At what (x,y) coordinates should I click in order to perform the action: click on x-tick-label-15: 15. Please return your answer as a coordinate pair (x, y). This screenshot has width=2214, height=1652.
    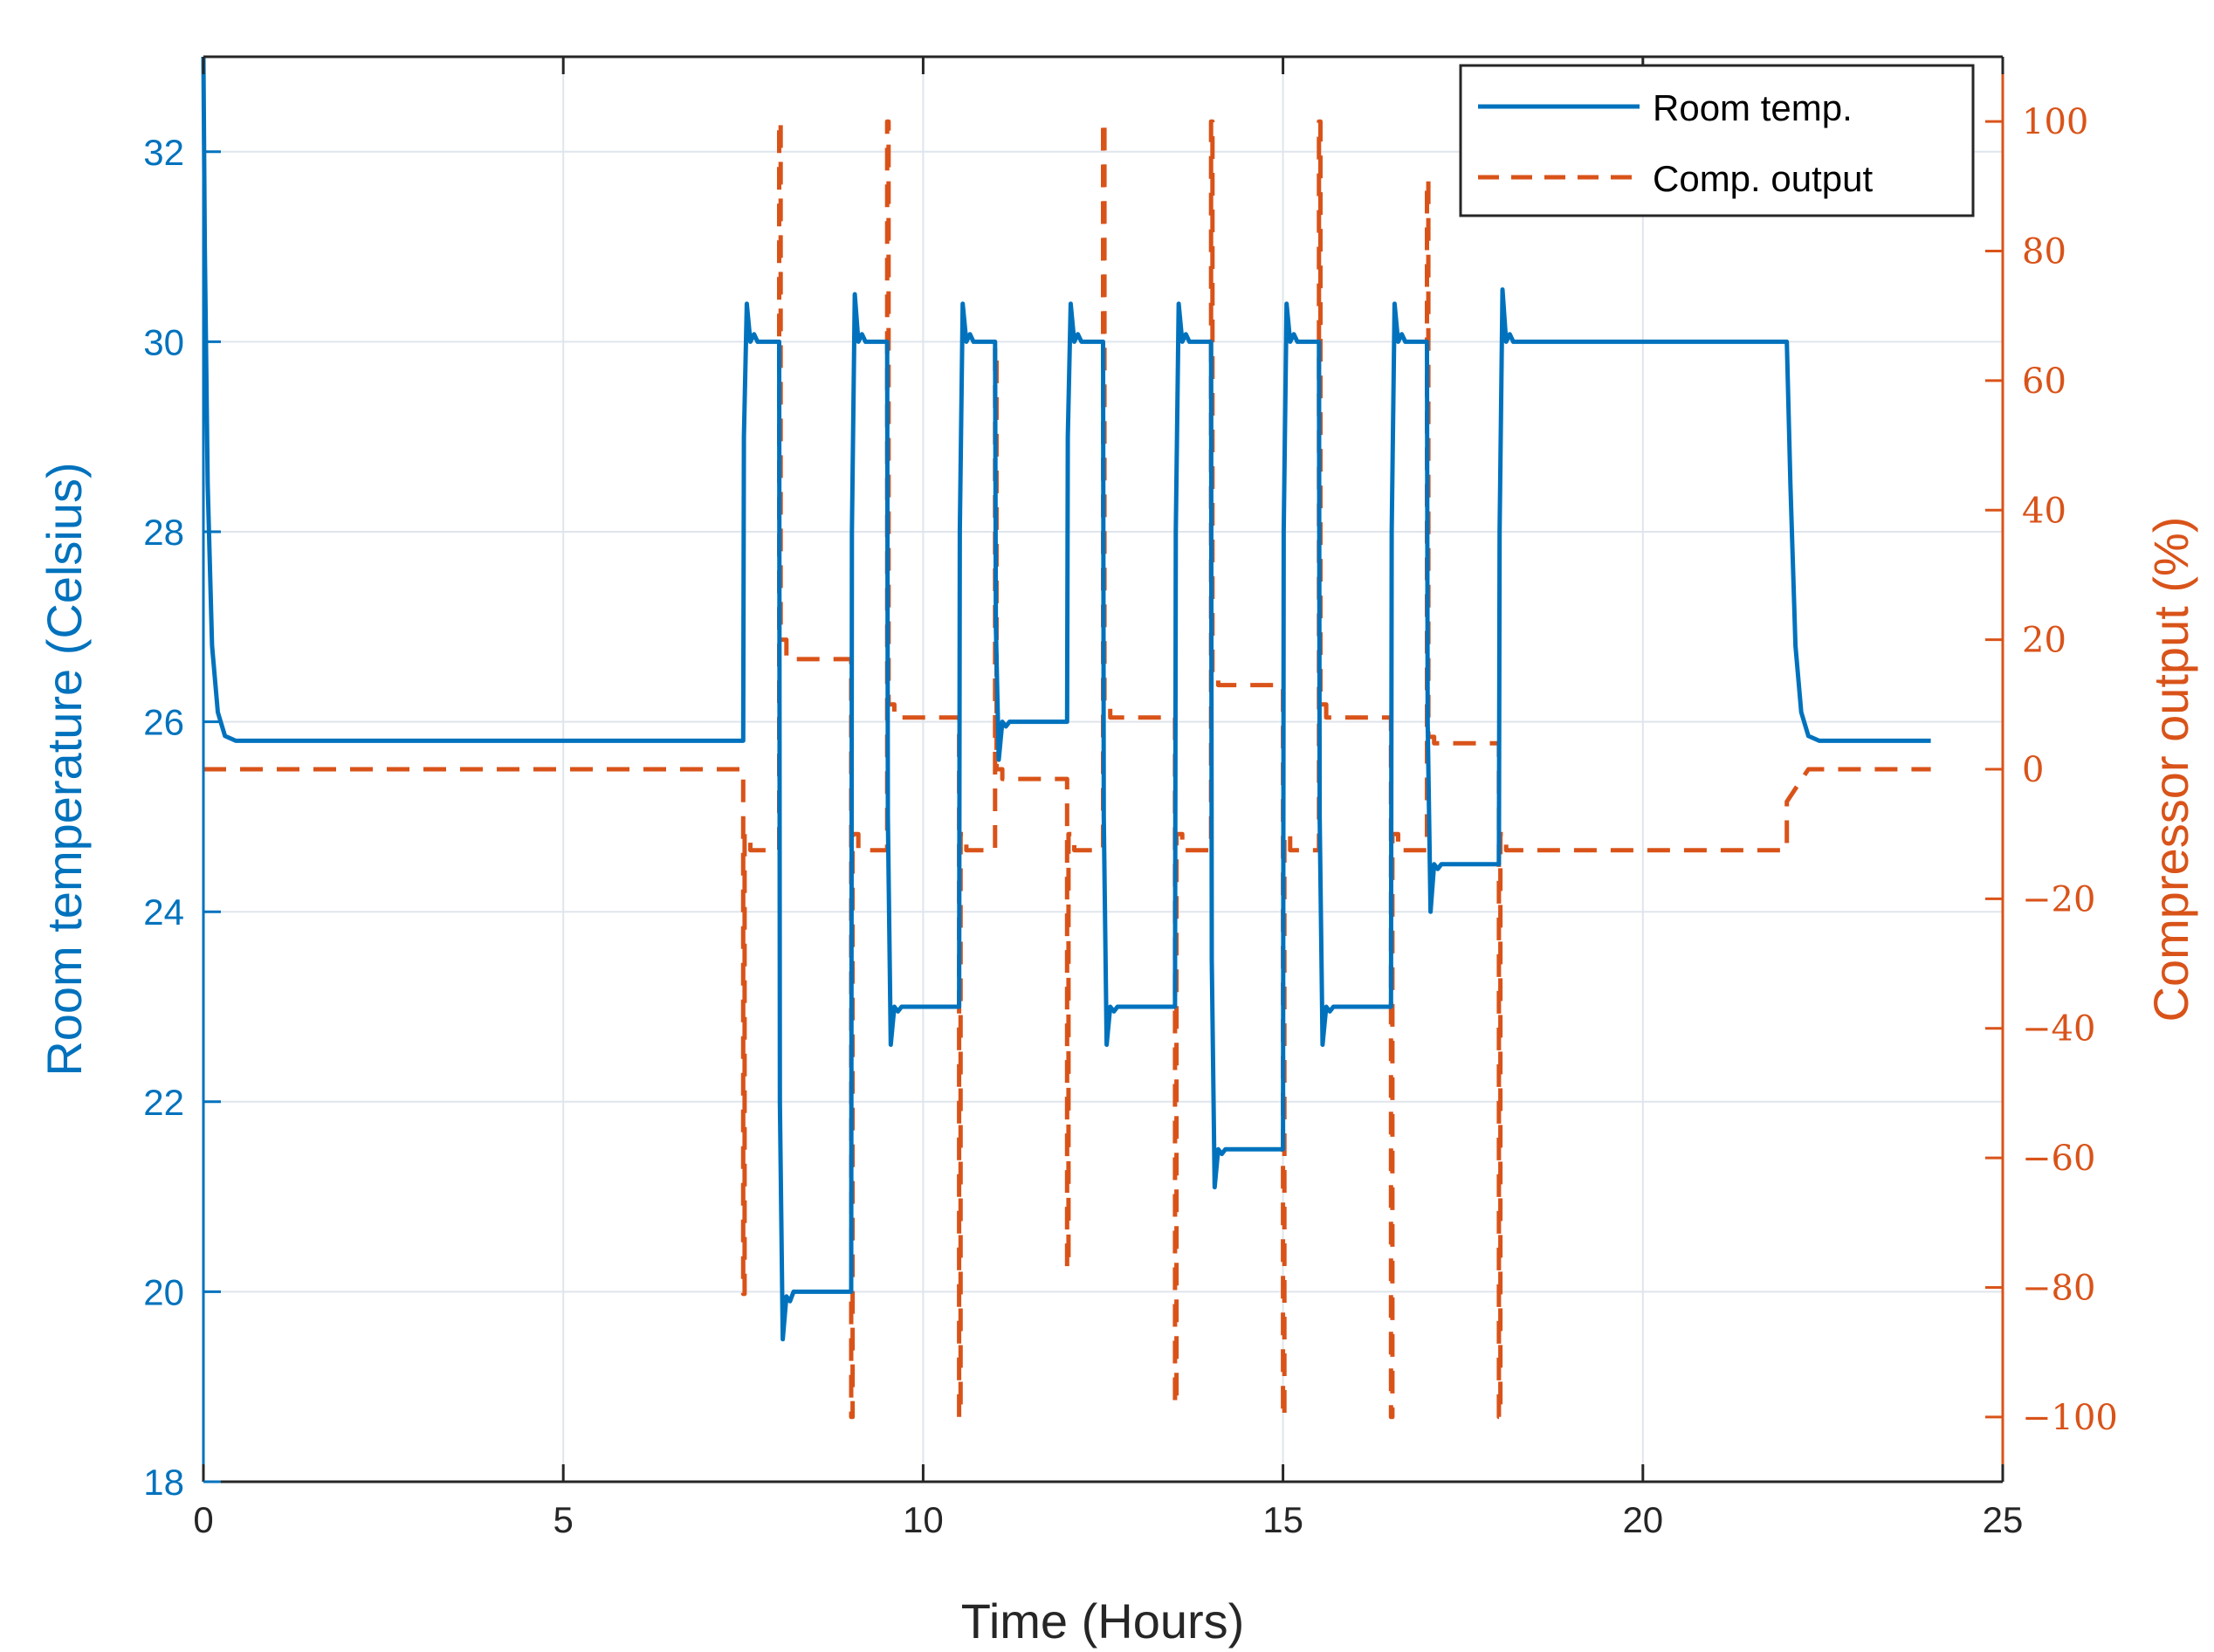
    Looking at the image, I should click on (1283, 1519).